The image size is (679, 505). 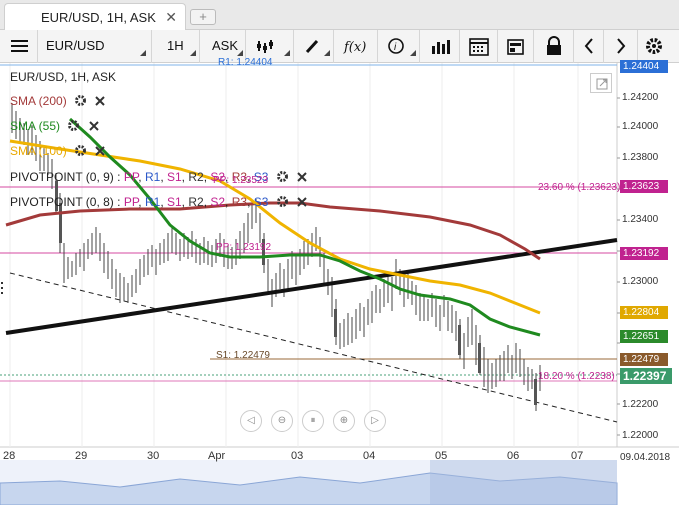 I want to click on time-tick: 30, so click(x=153, y=456).